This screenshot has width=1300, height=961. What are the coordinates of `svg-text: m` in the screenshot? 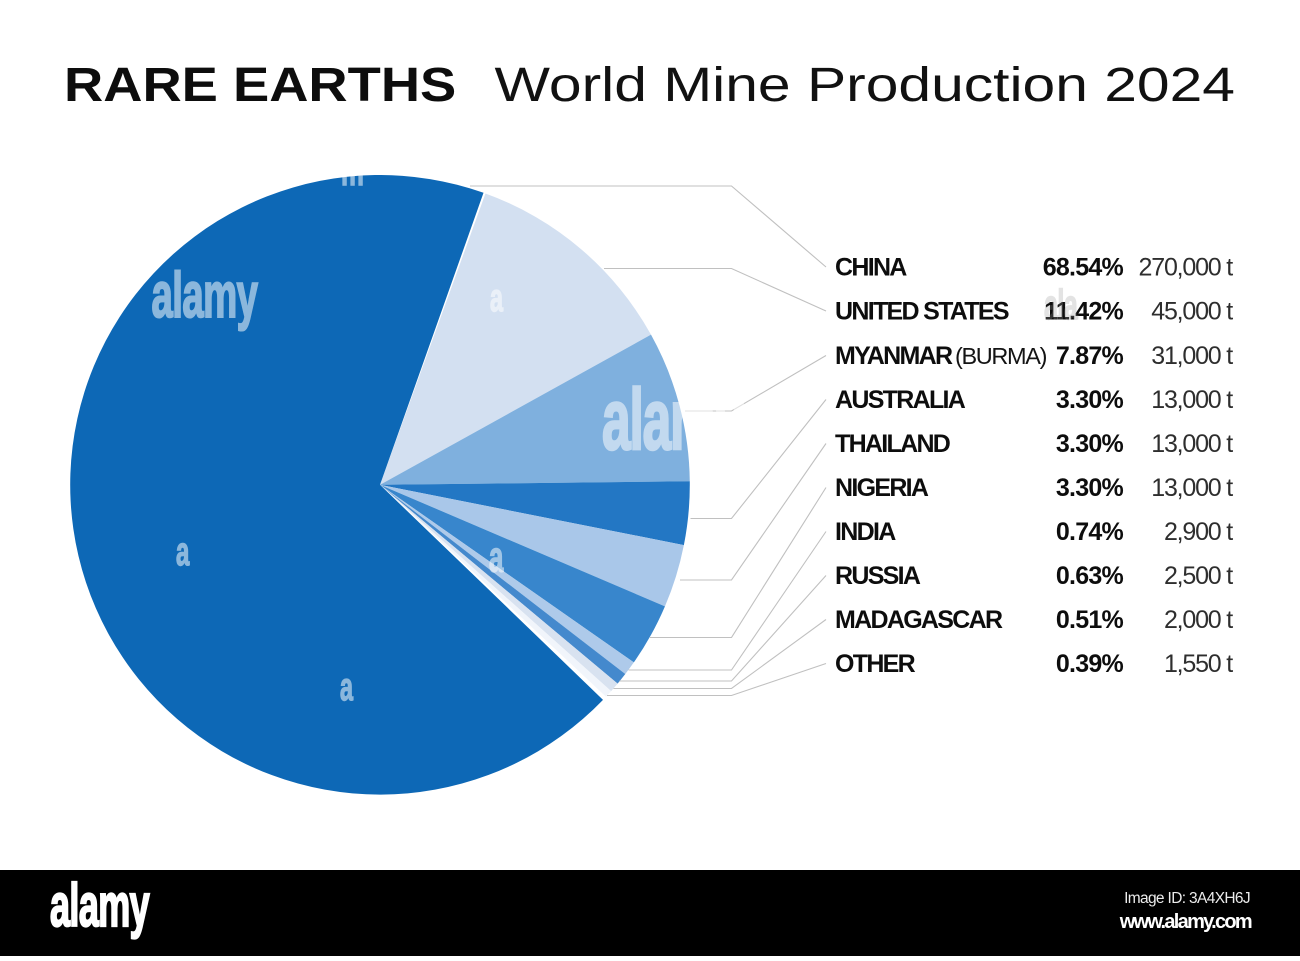 It's located at (352, 170).